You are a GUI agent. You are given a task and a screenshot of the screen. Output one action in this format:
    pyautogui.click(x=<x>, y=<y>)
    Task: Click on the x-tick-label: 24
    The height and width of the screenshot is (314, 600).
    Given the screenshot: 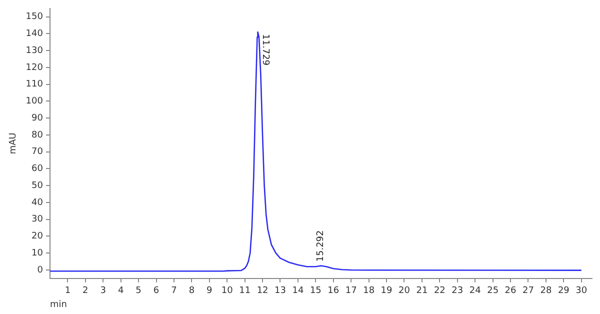 What is the action you would take?
    pyautogui.click(x=475, y=291)
    